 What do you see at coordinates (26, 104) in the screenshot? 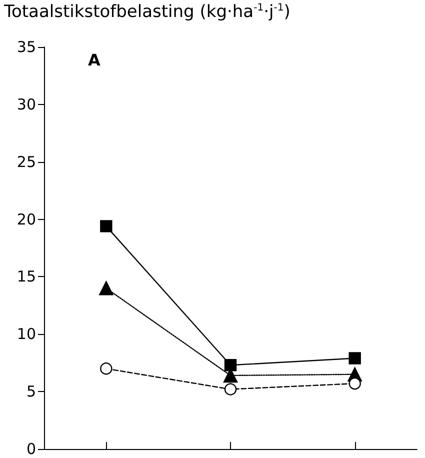
I see `y-tick-label: 30` at bounding box center [26, 104].